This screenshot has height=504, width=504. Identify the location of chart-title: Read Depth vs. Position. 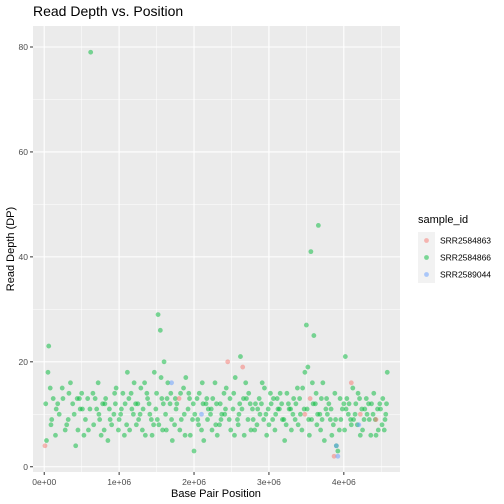
(108, 11).